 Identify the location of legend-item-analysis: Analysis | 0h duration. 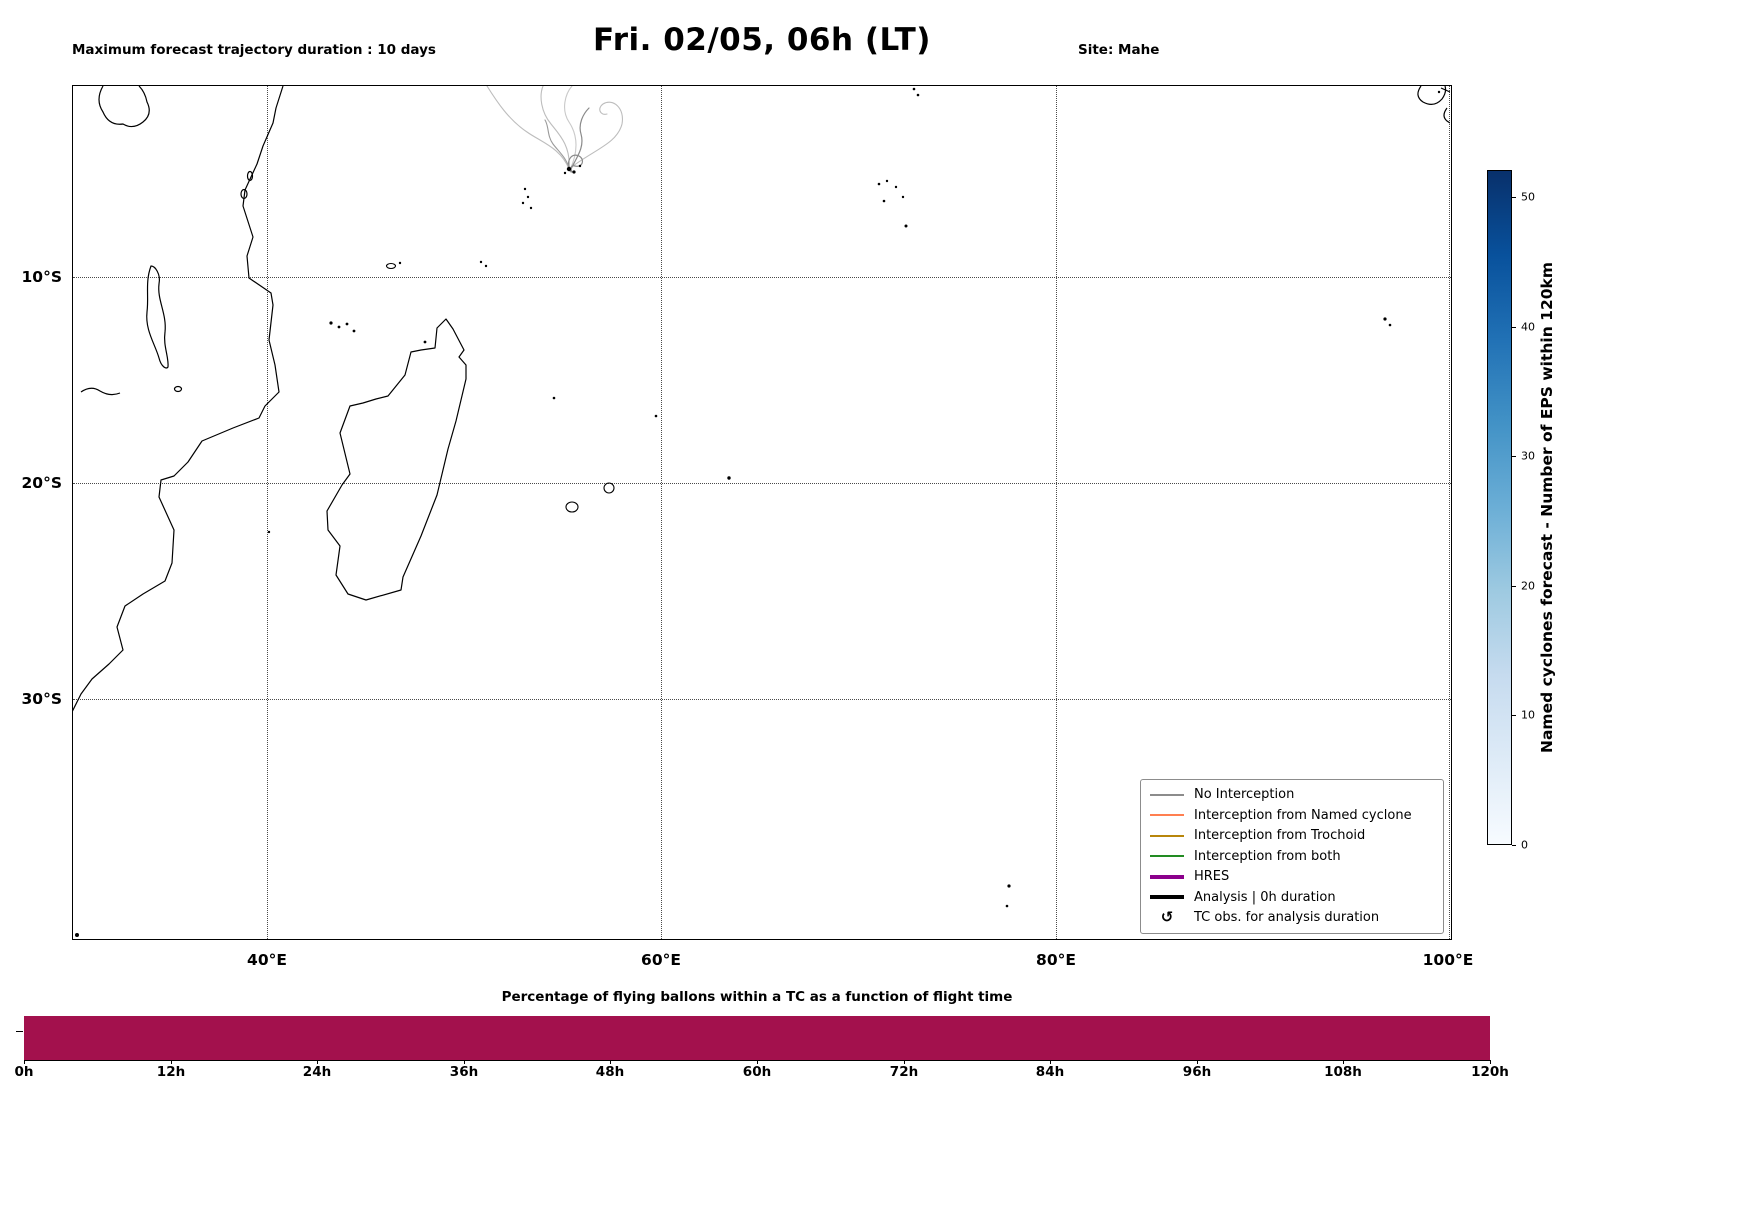
(1292, 897).